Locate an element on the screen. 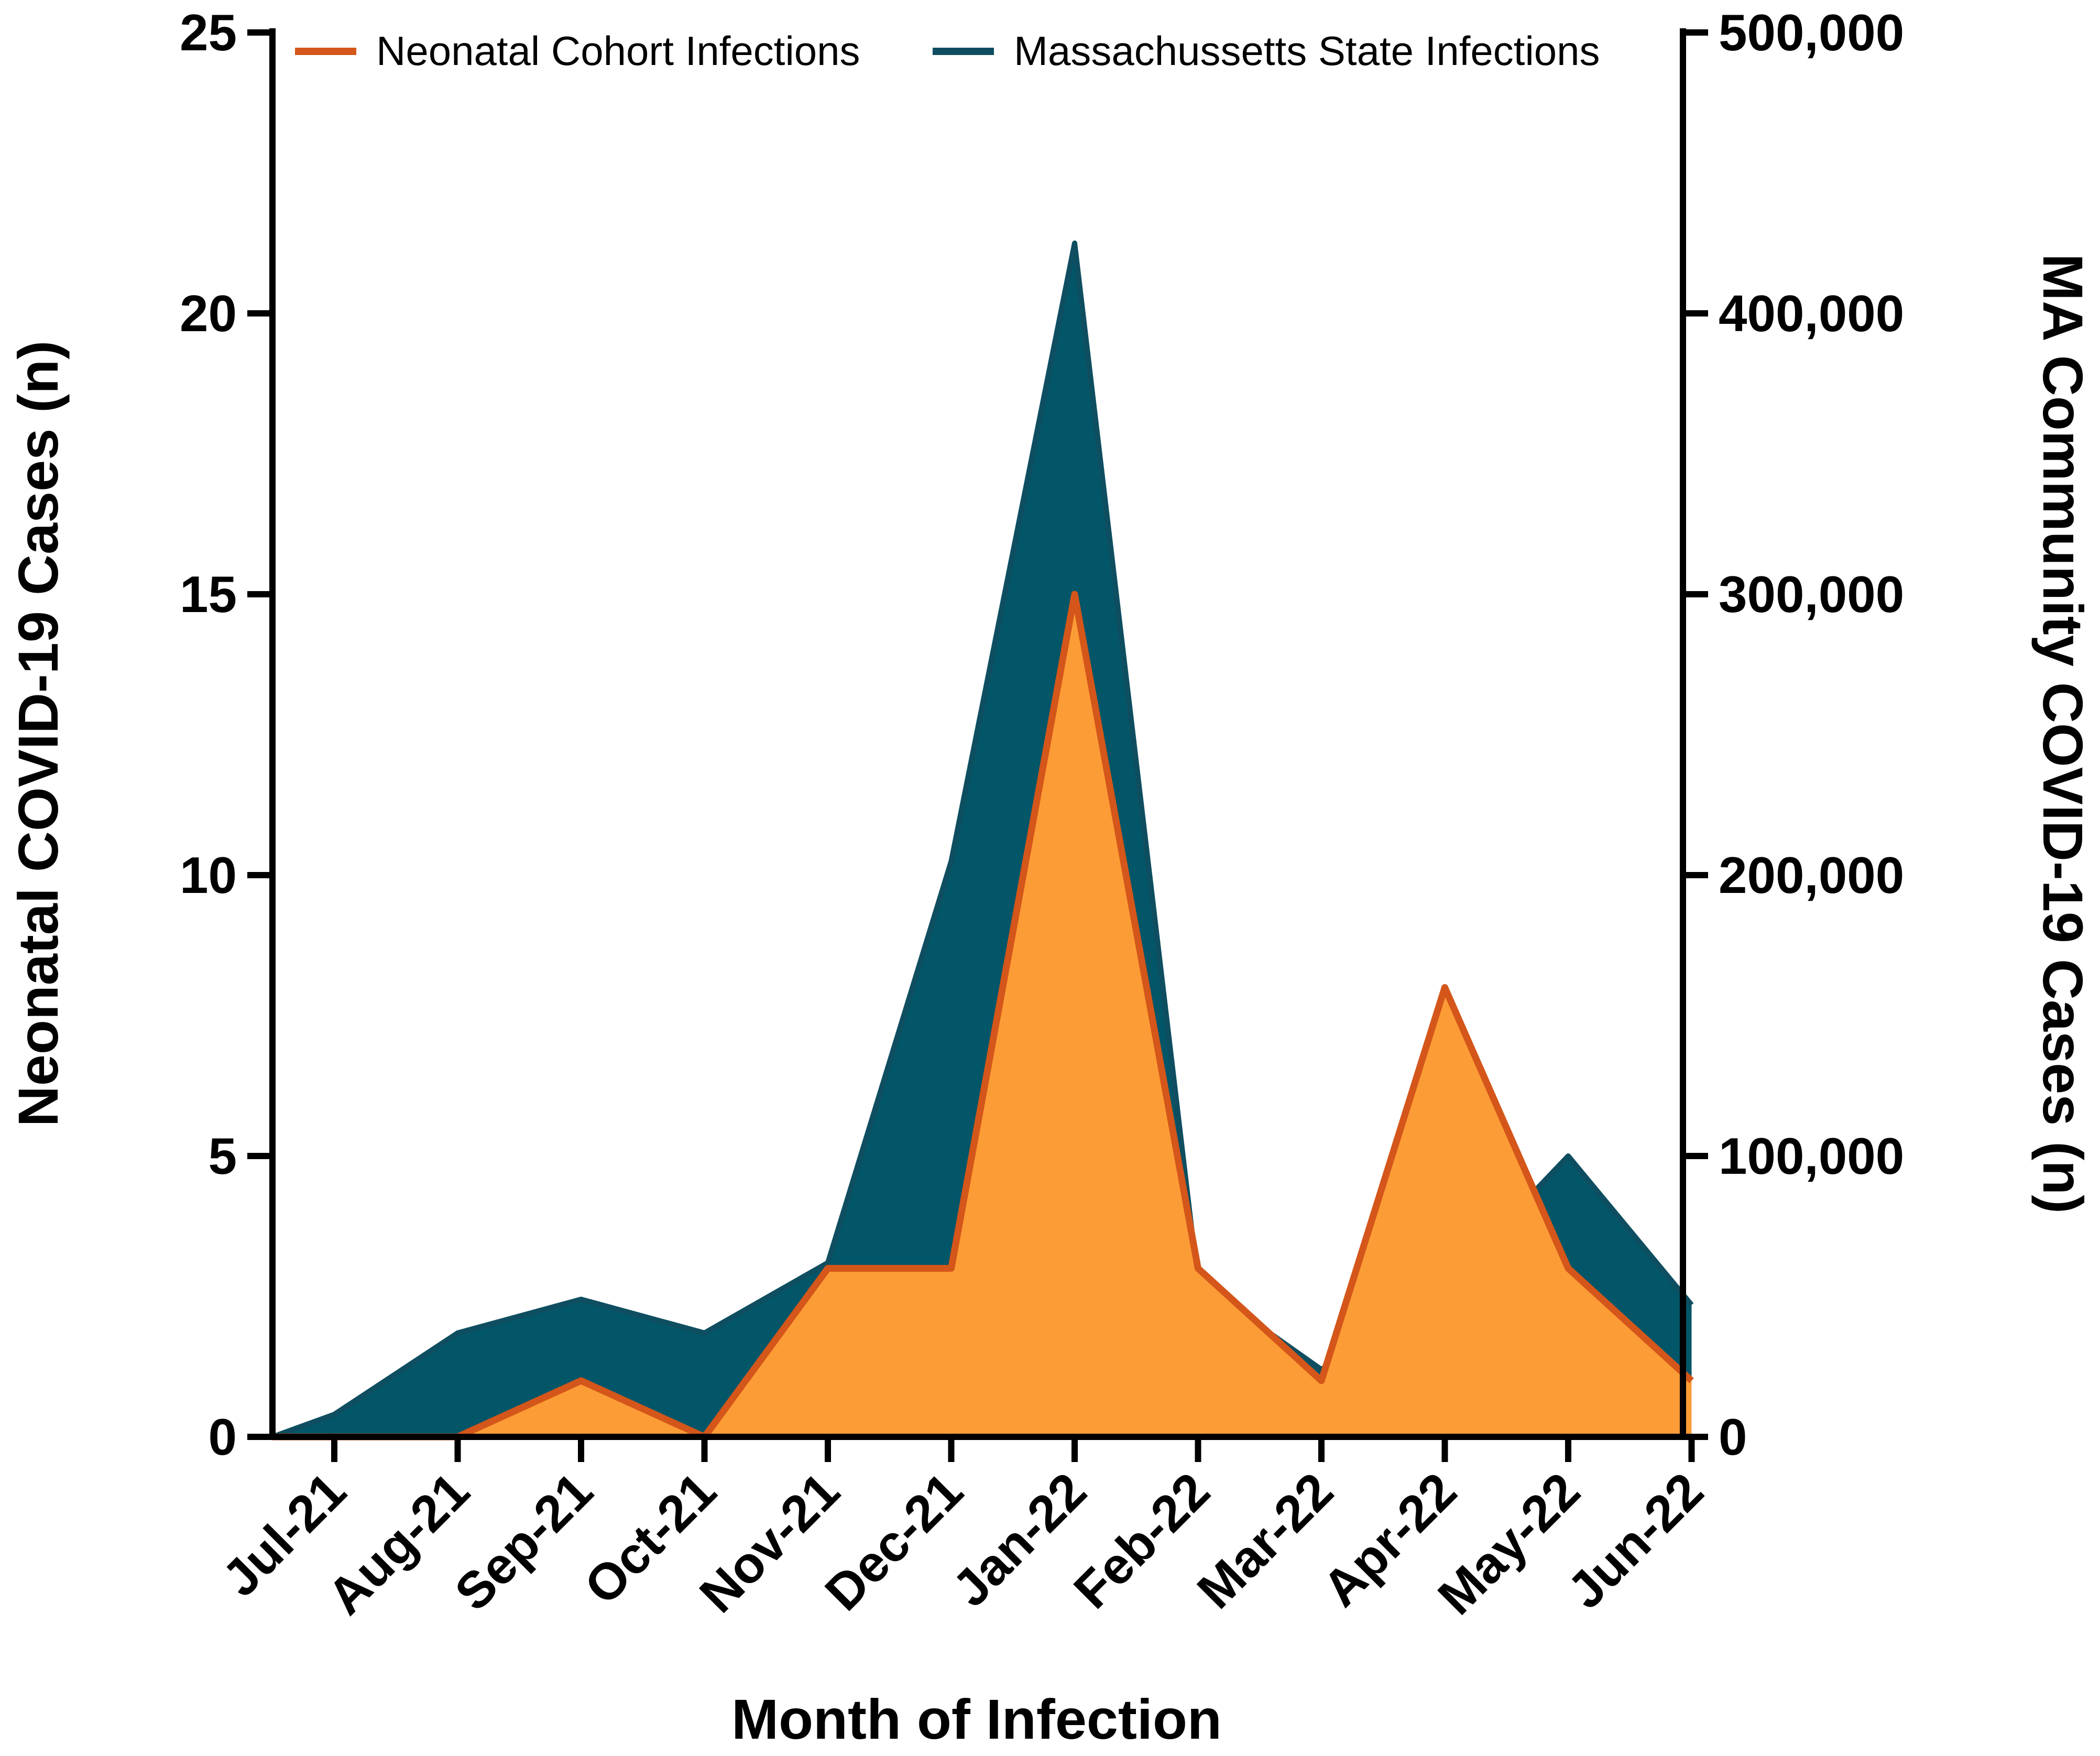 The width and height of the screenshot is (2100, 1756). left-tick-label: 15 is located at coordinates (208, 594).